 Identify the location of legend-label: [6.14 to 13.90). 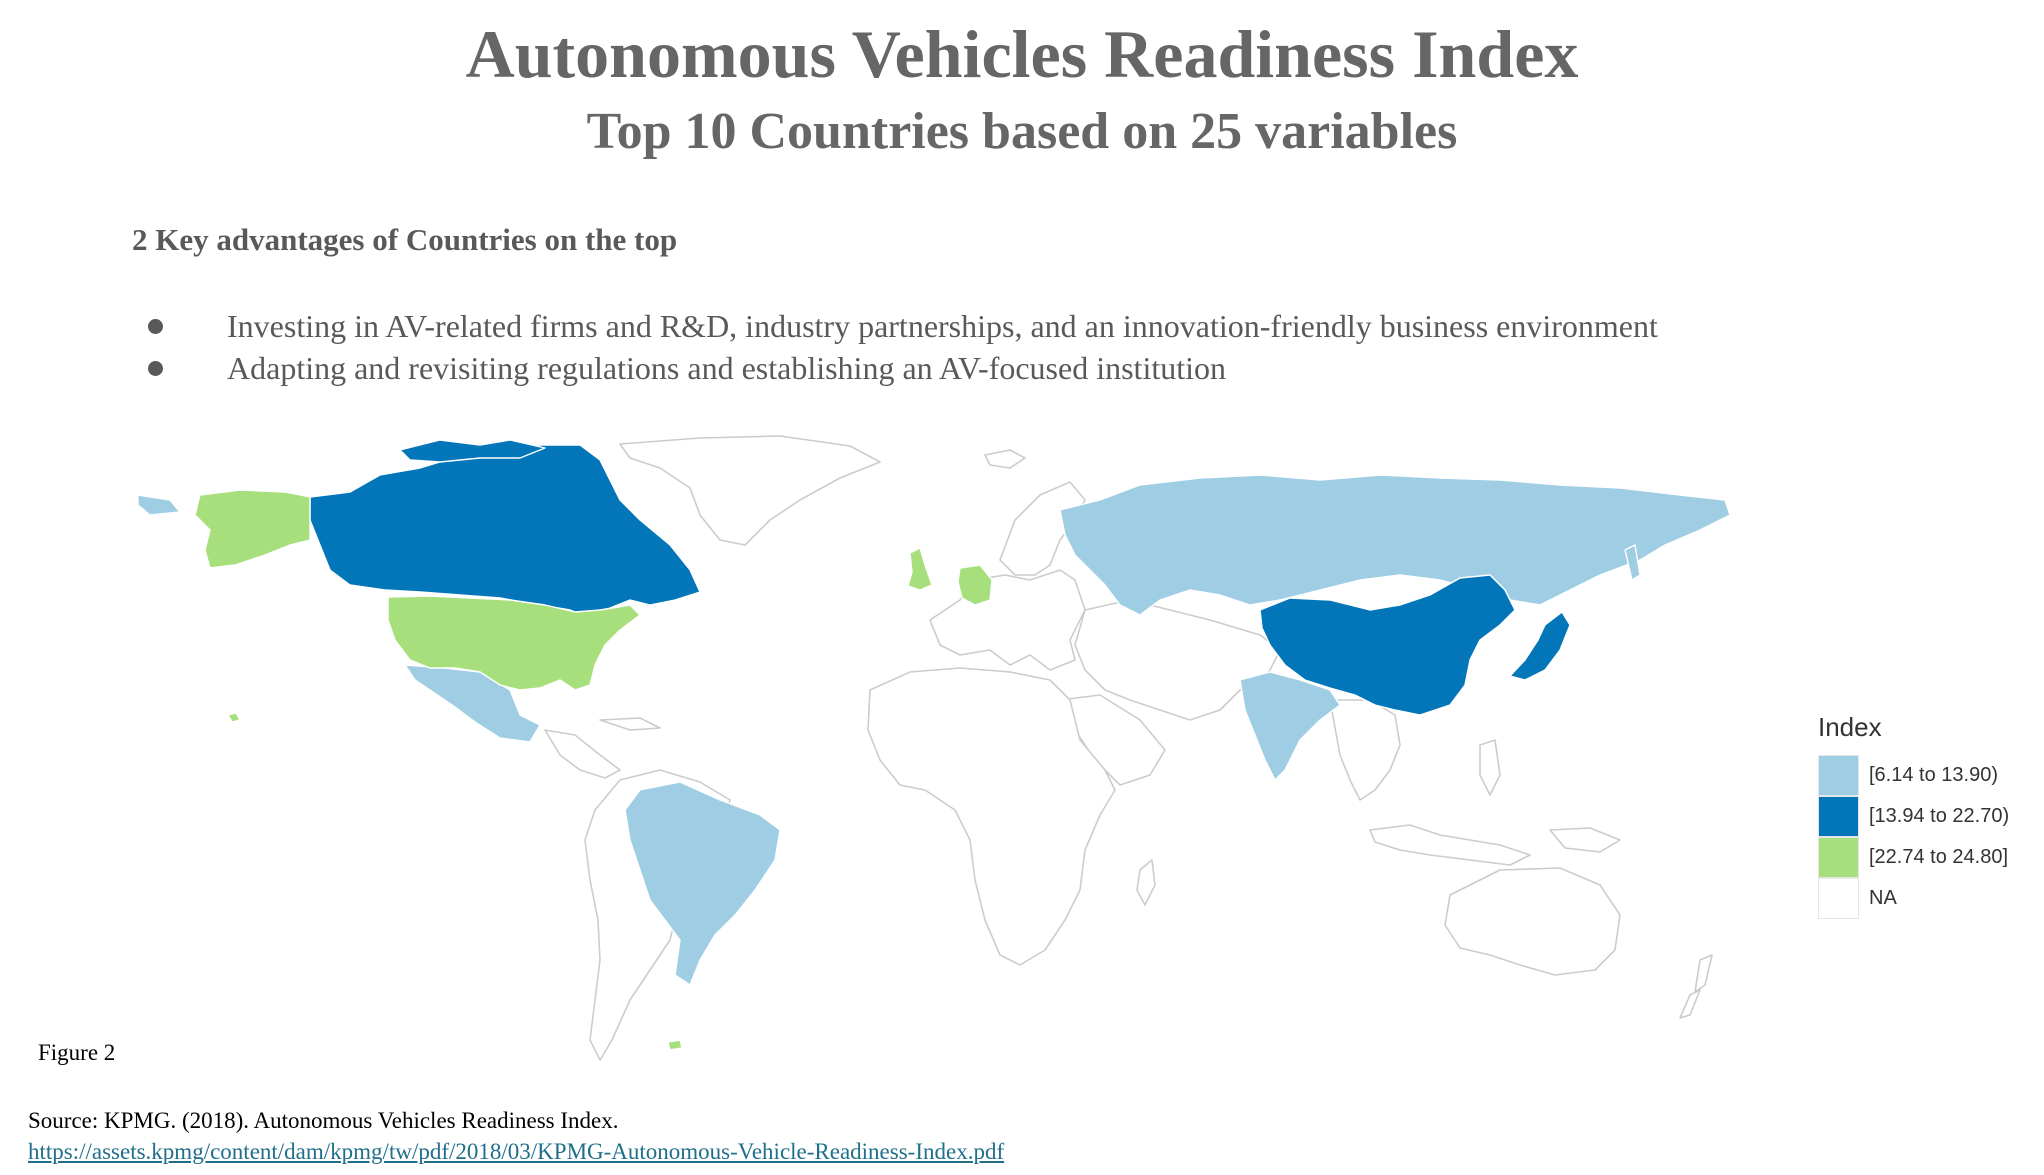
(1933, 775).